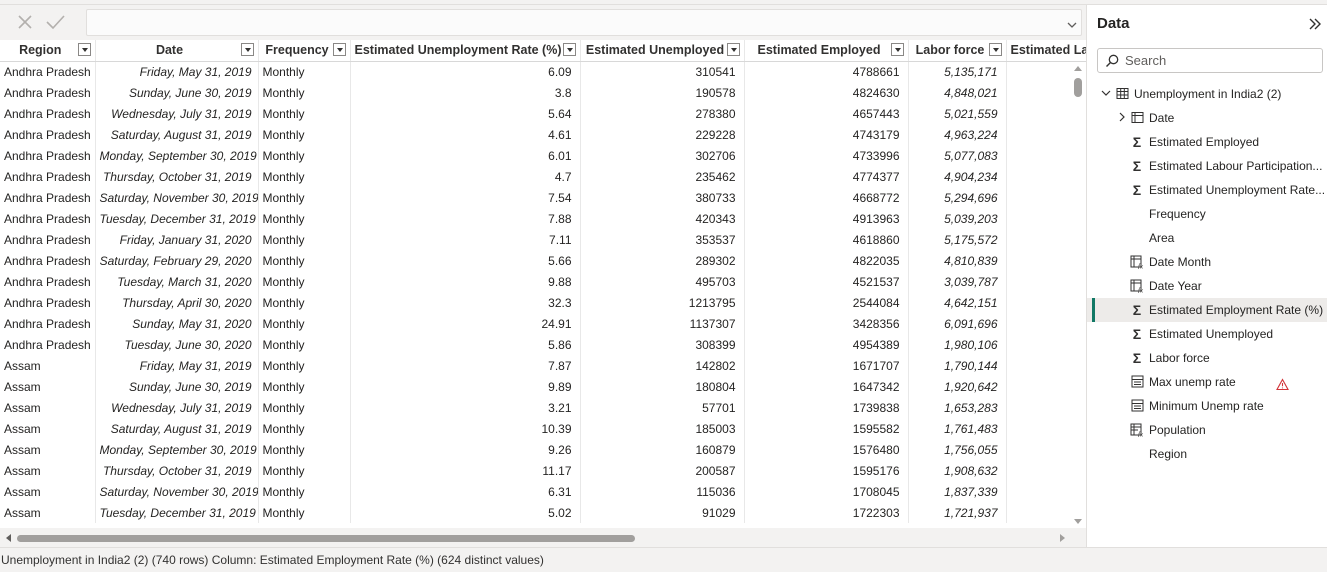 The width and height of the screenshot is (1327, 572). What do you see at coordinates (826, 407) in the screenshot?
I see `table-cell: 1739838` at bounding box center [826, 407].